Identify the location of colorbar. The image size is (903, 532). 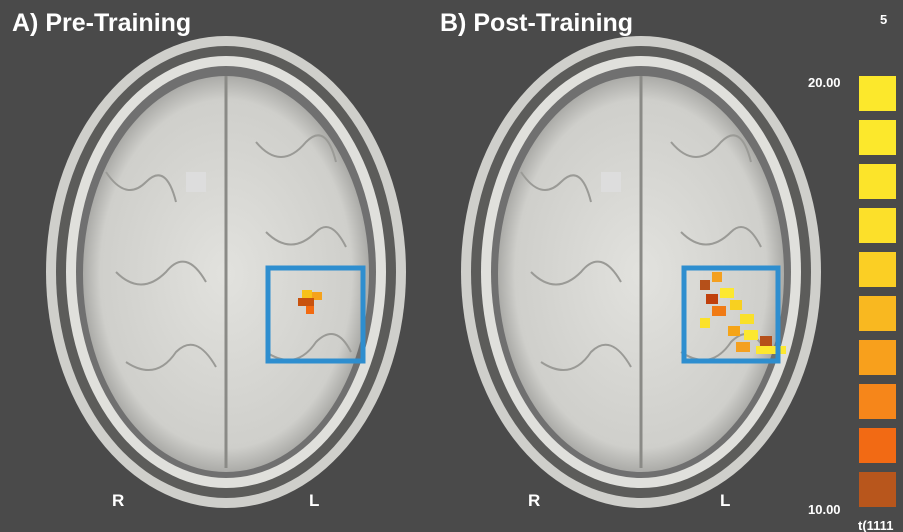
(877, 291).